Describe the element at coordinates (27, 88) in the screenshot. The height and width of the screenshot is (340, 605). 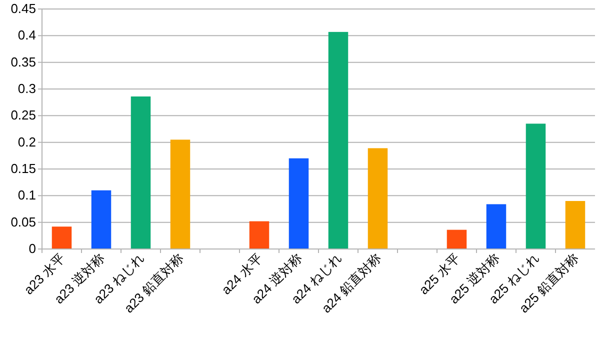
I see `y-tick-label: 0.3` at that location.